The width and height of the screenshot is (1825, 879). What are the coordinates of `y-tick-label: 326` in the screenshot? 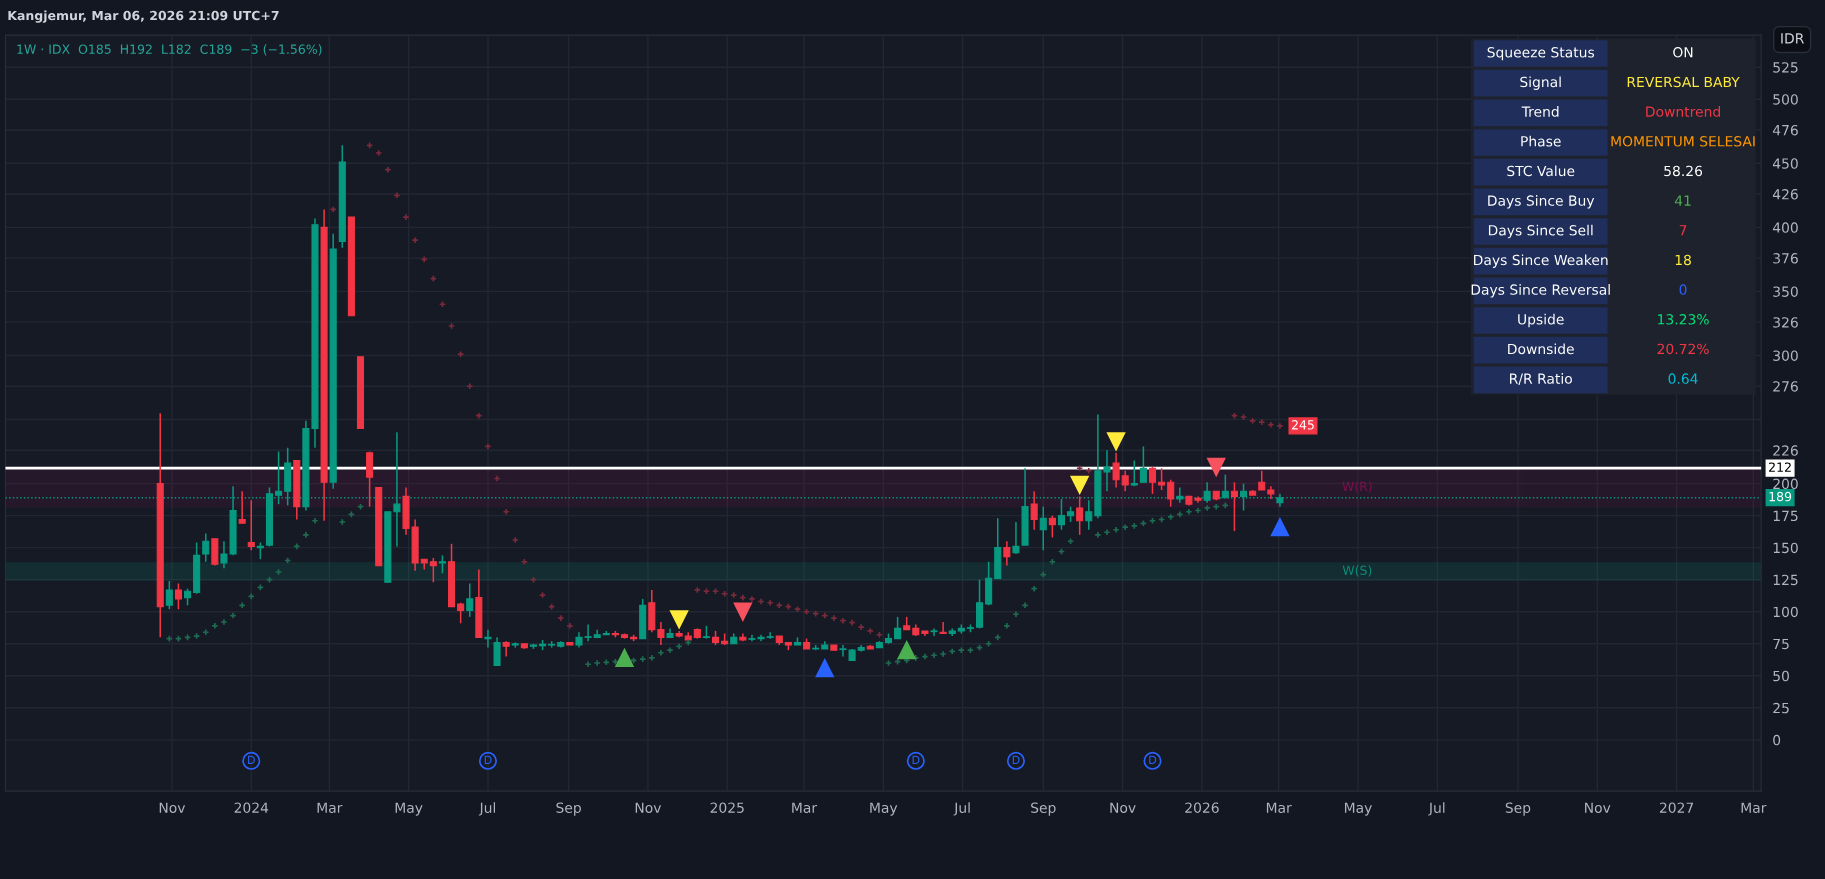 It's located at (1785, 322).